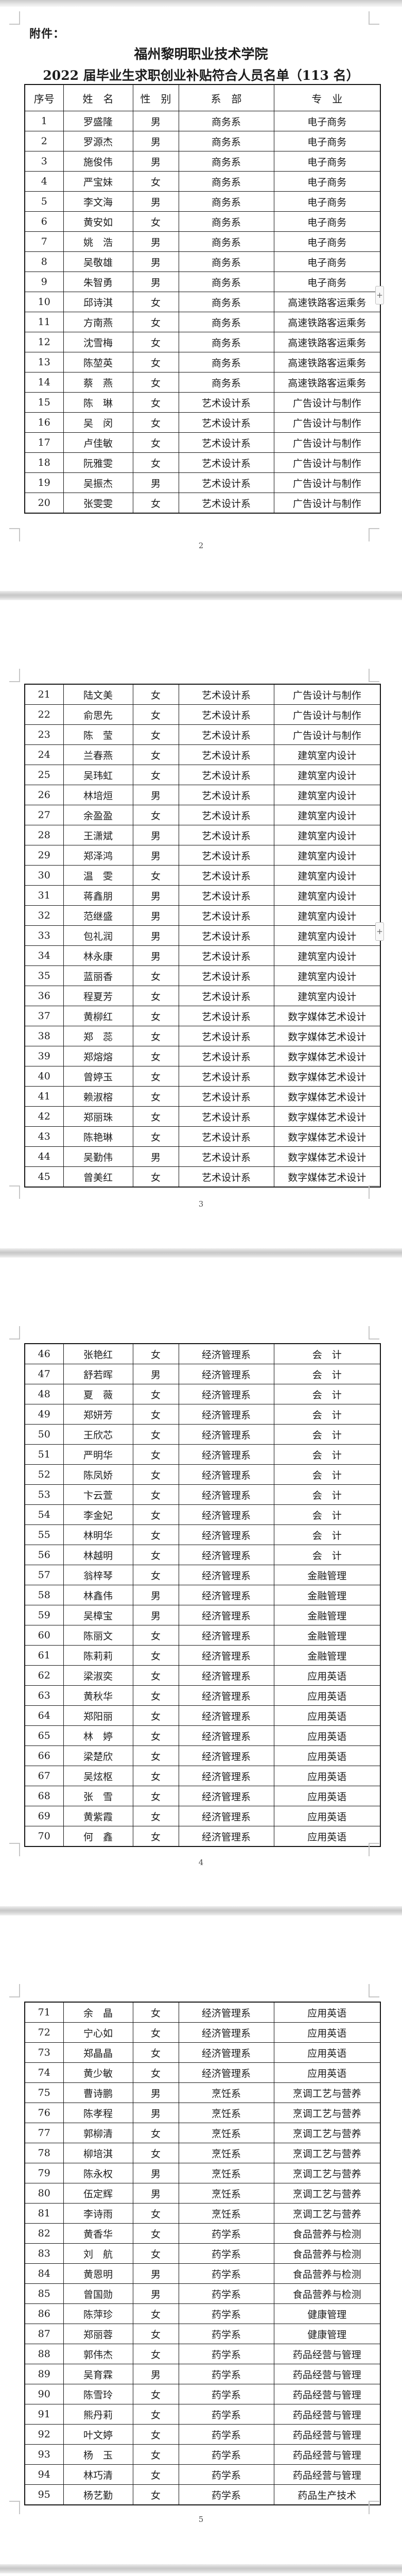 This screenshot has width=402, height=2576. Describe the element at coordinates (44, 1595) in the screenshot. I see `serial-cell: 58` at that location.